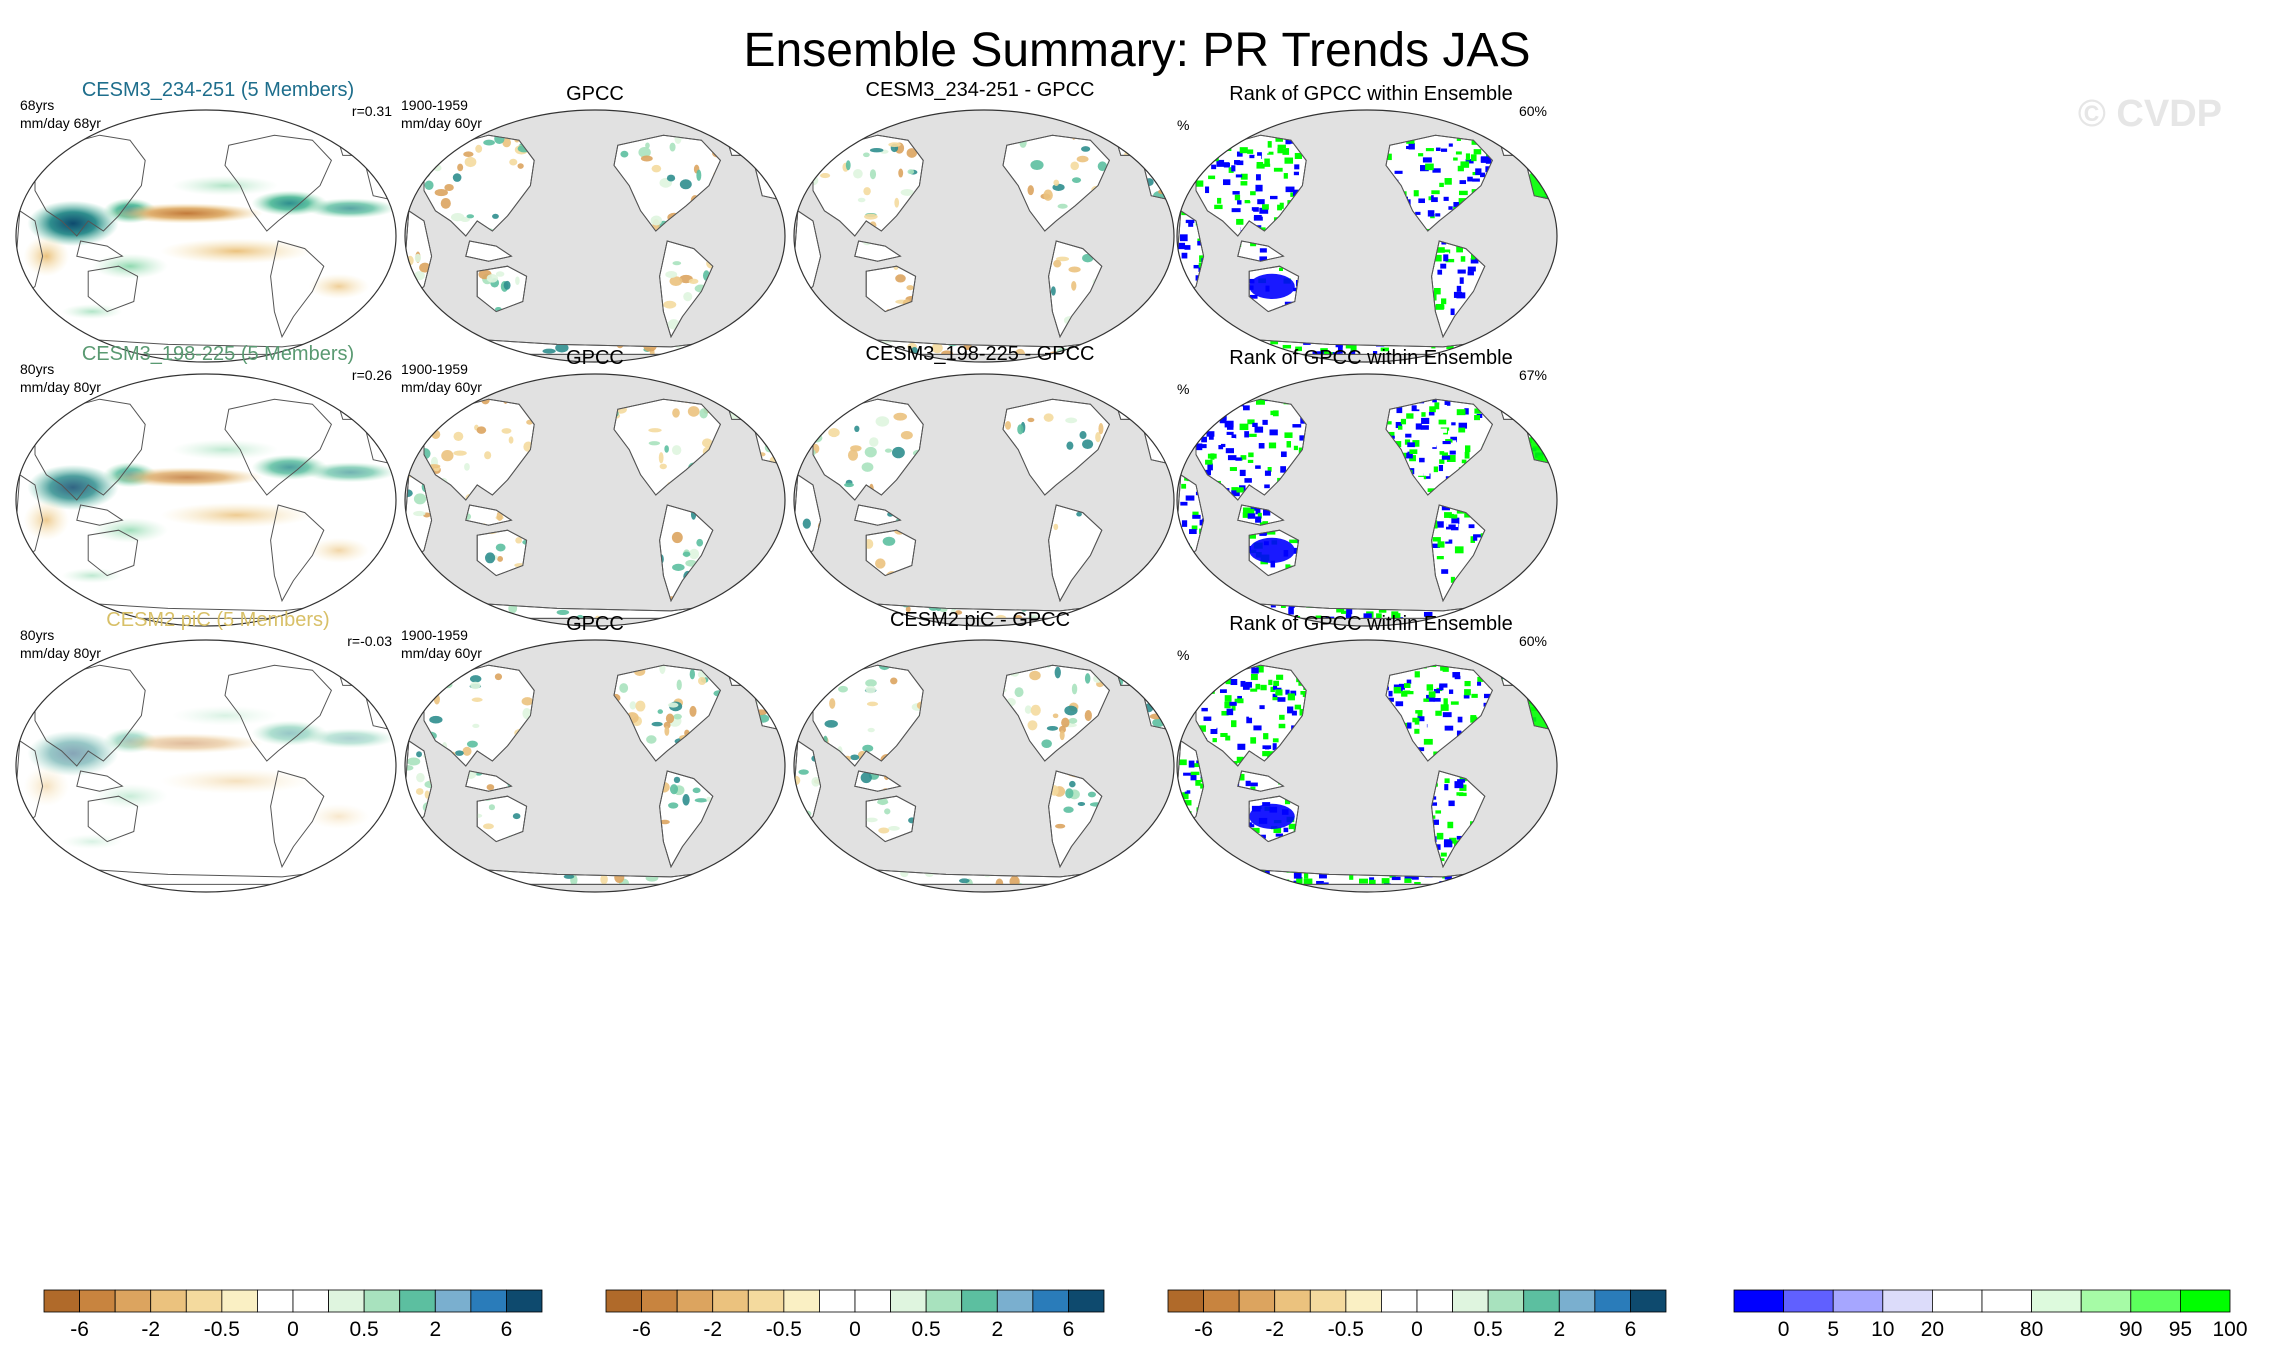  I want to click on map-panel-r1-c2: GPCC 1900-1959 mm/day 60yr, so click(593, 223).